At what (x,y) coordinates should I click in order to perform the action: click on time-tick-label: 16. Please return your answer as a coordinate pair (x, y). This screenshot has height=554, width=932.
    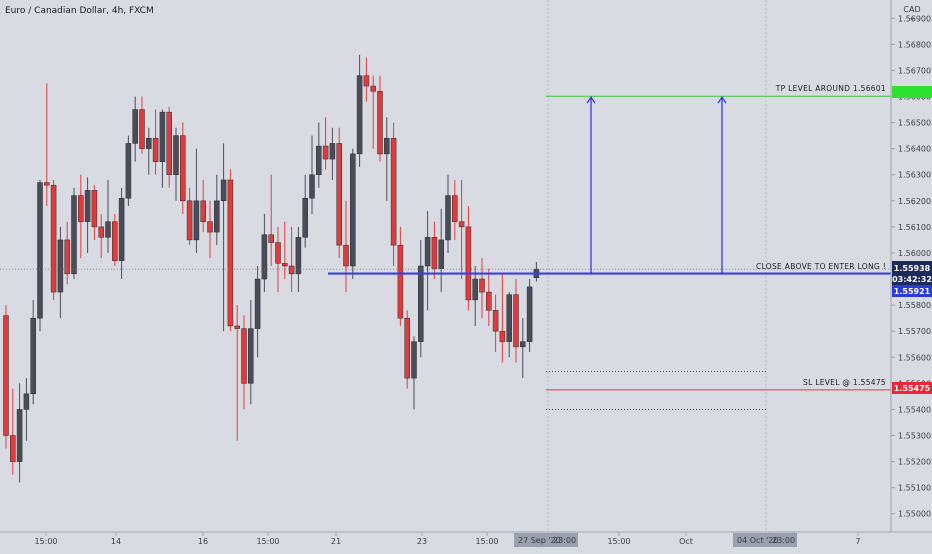
    Looking at the image, I should click on (203, 541).